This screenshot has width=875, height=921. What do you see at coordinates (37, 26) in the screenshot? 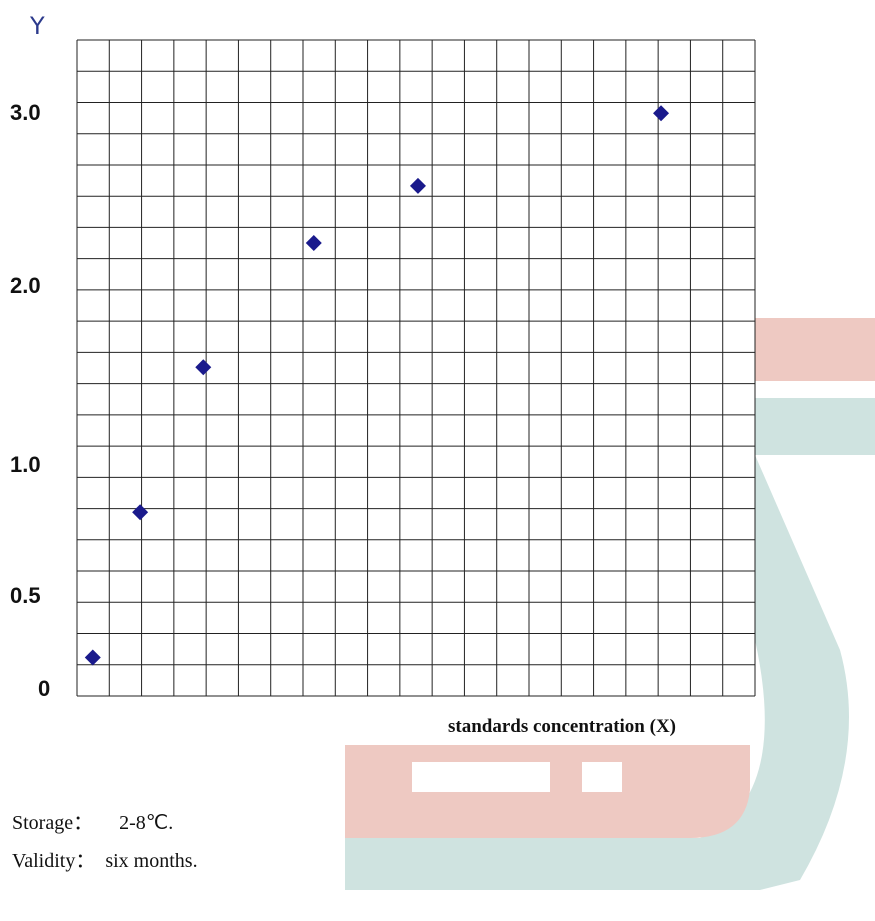
I see `y-axis-label: Y` at bounding box center [37, 26].